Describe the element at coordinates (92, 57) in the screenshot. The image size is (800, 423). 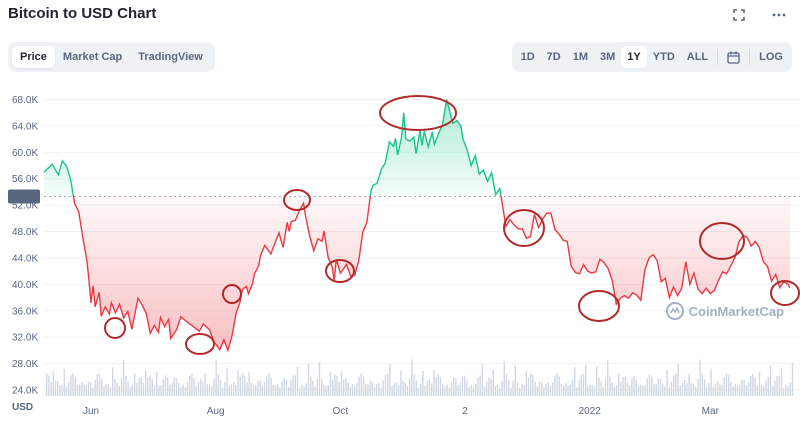
I see `tab-market-cap: Market Cap` at that location.